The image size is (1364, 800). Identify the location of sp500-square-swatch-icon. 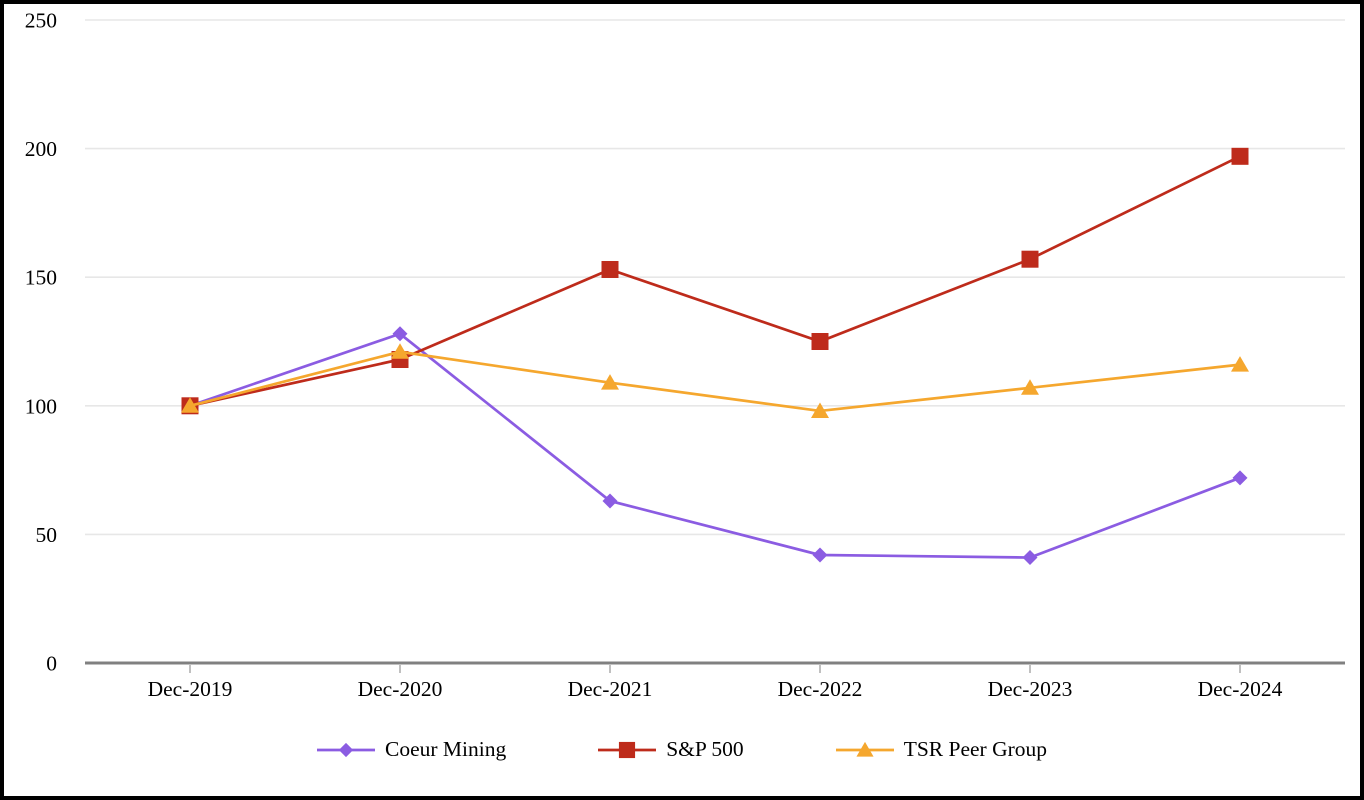
(627, 749).